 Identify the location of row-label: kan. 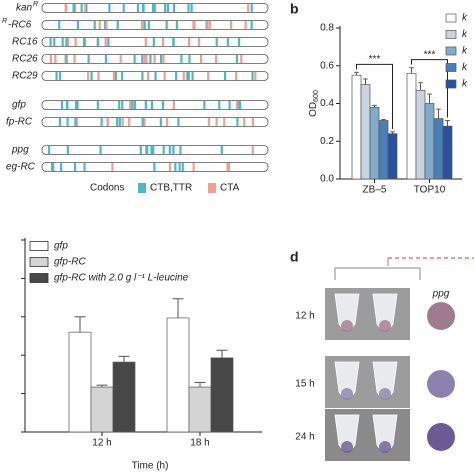
(24, 8).